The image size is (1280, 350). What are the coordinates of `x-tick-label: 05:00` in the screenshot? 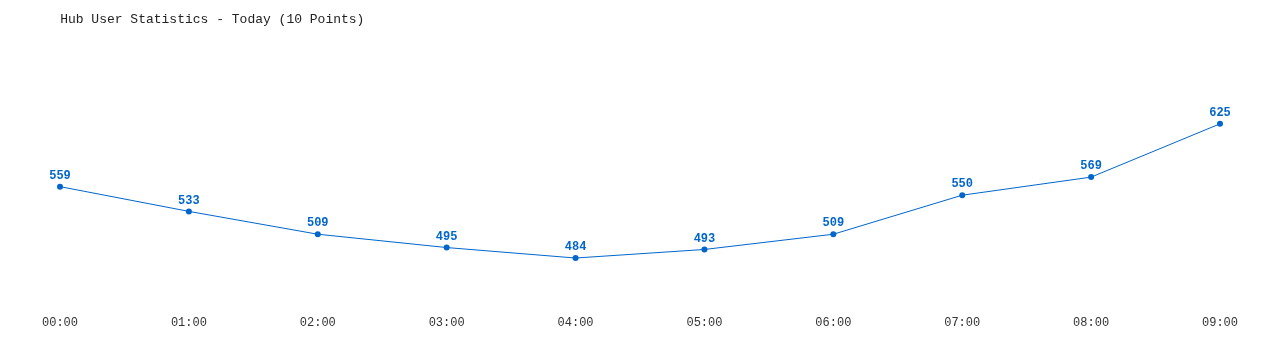 It's located at (704, 323).